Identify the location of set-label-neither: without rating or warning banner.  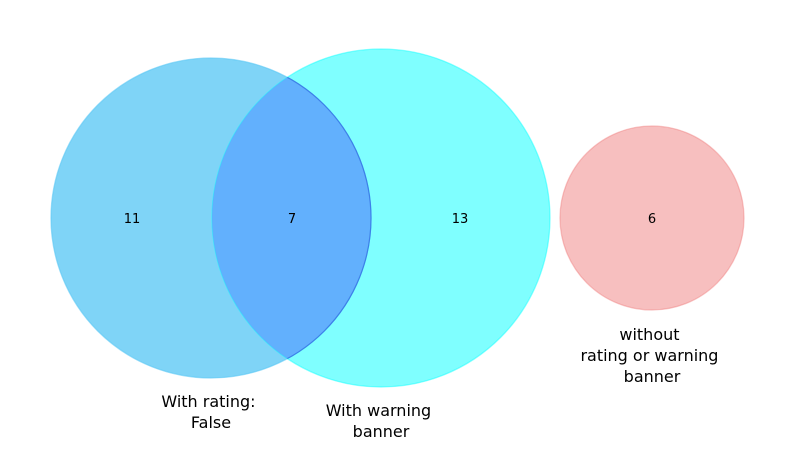
(651, 355).